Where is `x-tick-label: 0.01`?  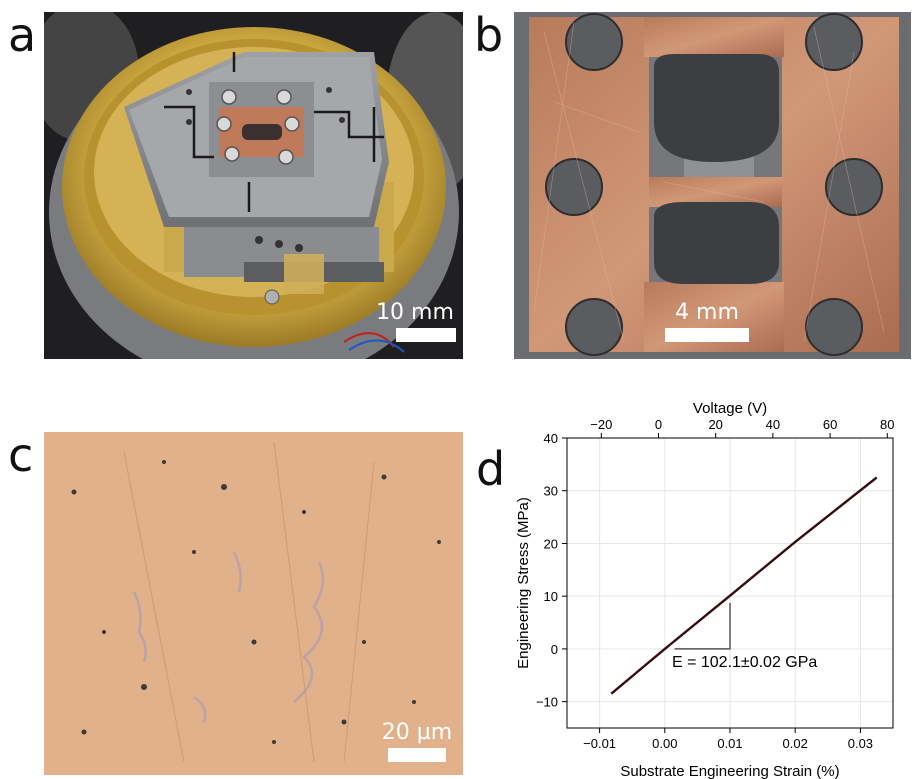
x-tick-label: 0.01 is located at coordinates (729, 743).